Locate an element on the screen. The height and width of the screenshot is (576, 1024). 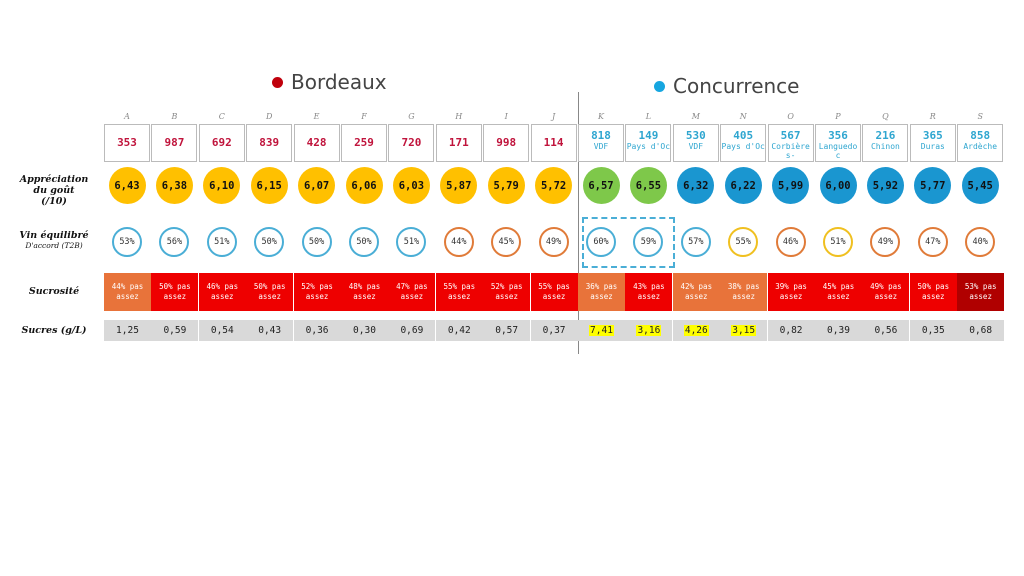
equilibre-ring: 51% is located at coordinates (221, 242).